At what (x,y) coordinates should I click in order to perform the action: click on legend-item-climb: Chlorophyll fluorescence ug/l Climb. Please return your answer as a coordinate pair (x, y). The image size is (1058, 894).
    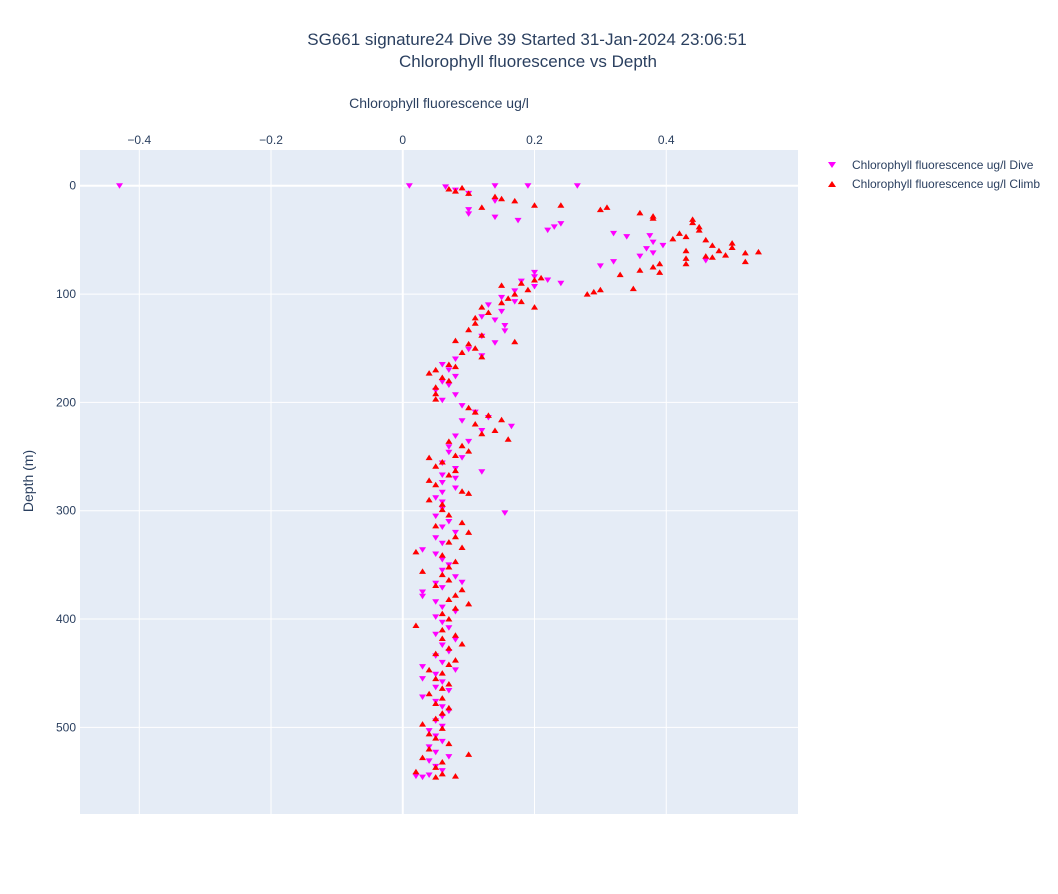
    Looking at the image, I should click on (934, 184).